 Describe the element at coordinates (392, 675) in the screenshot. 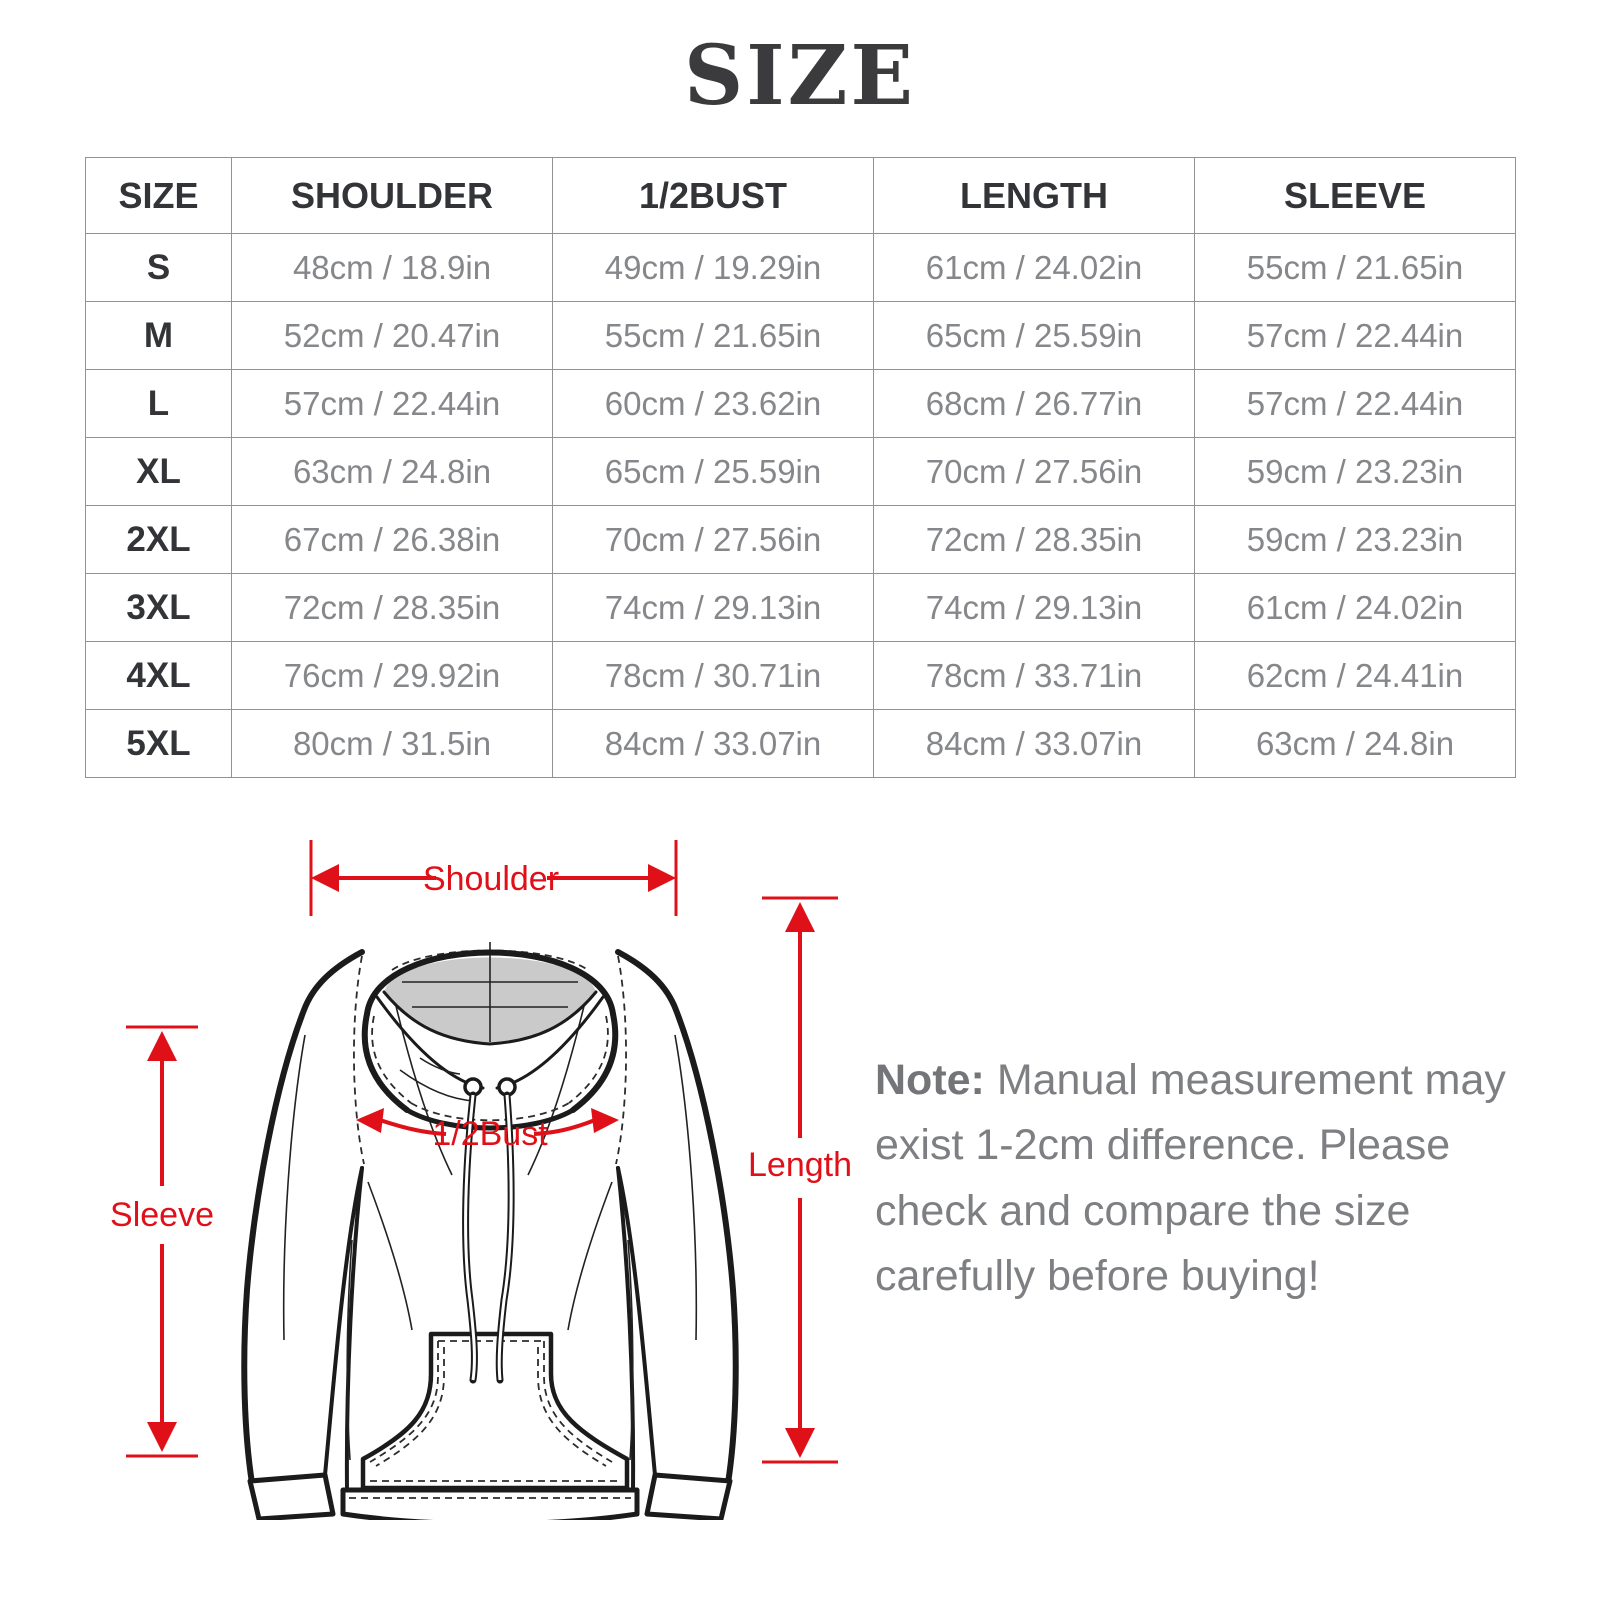

I see `measurement-cell: 76cm / 29.92in` at that location.